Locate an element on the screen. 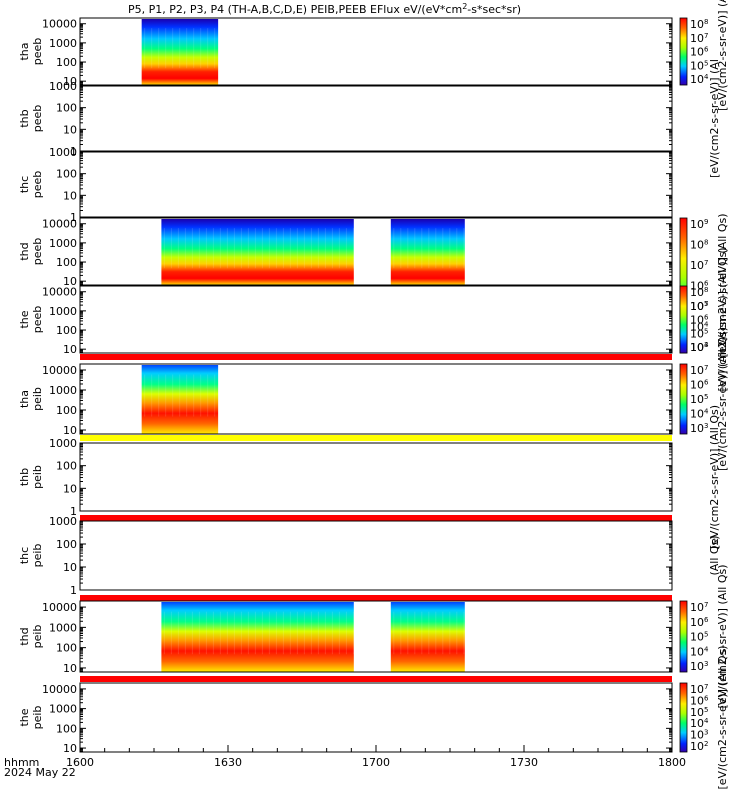  colorbar-label: [eV/(cm2-s-sr-eV)] (Al is located at coordinates (722, 55).